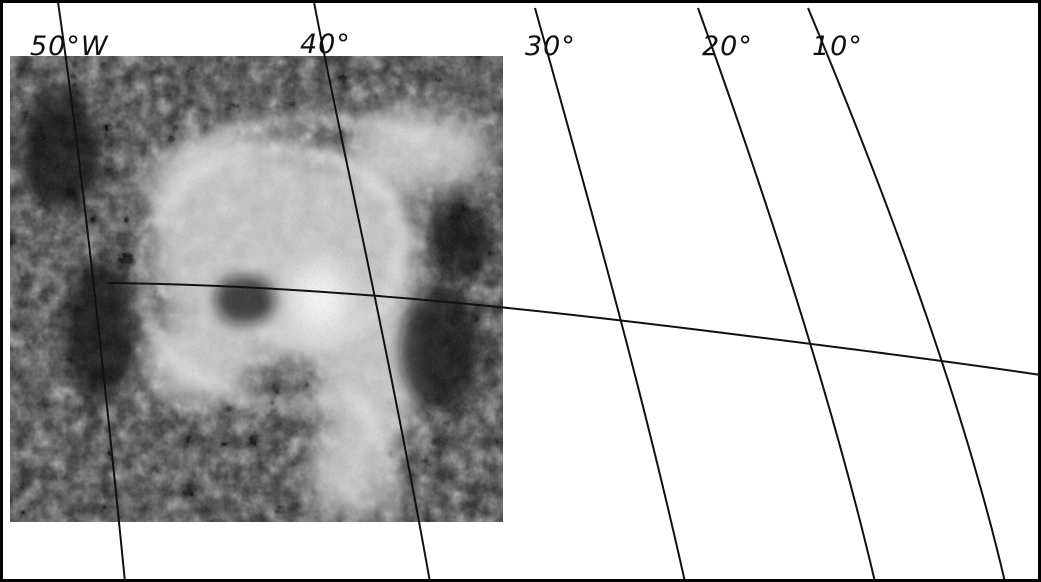  Describe the element at coordinates (325, 44) in the screenshot. I see `longitude-label-40: 40°` at that location.